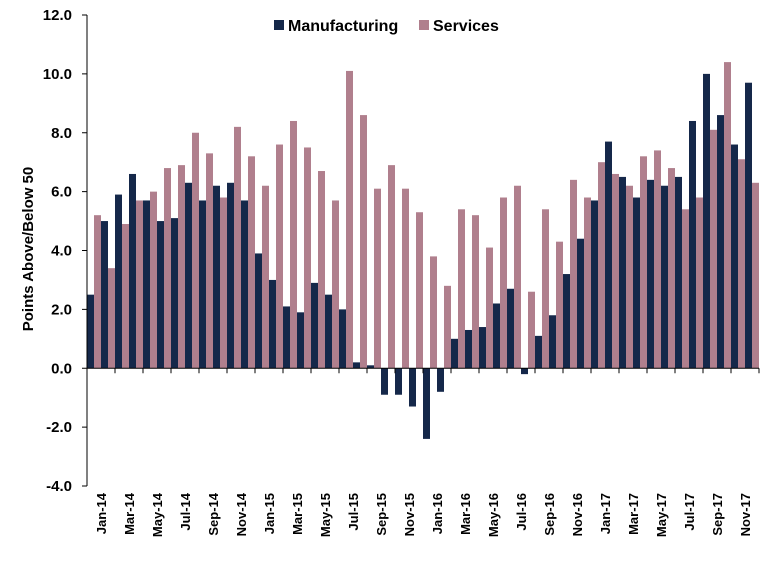 The width and height of the screenshot is (770, 563). I want to click on y-tick-label: 12.0, so click(57, 15).